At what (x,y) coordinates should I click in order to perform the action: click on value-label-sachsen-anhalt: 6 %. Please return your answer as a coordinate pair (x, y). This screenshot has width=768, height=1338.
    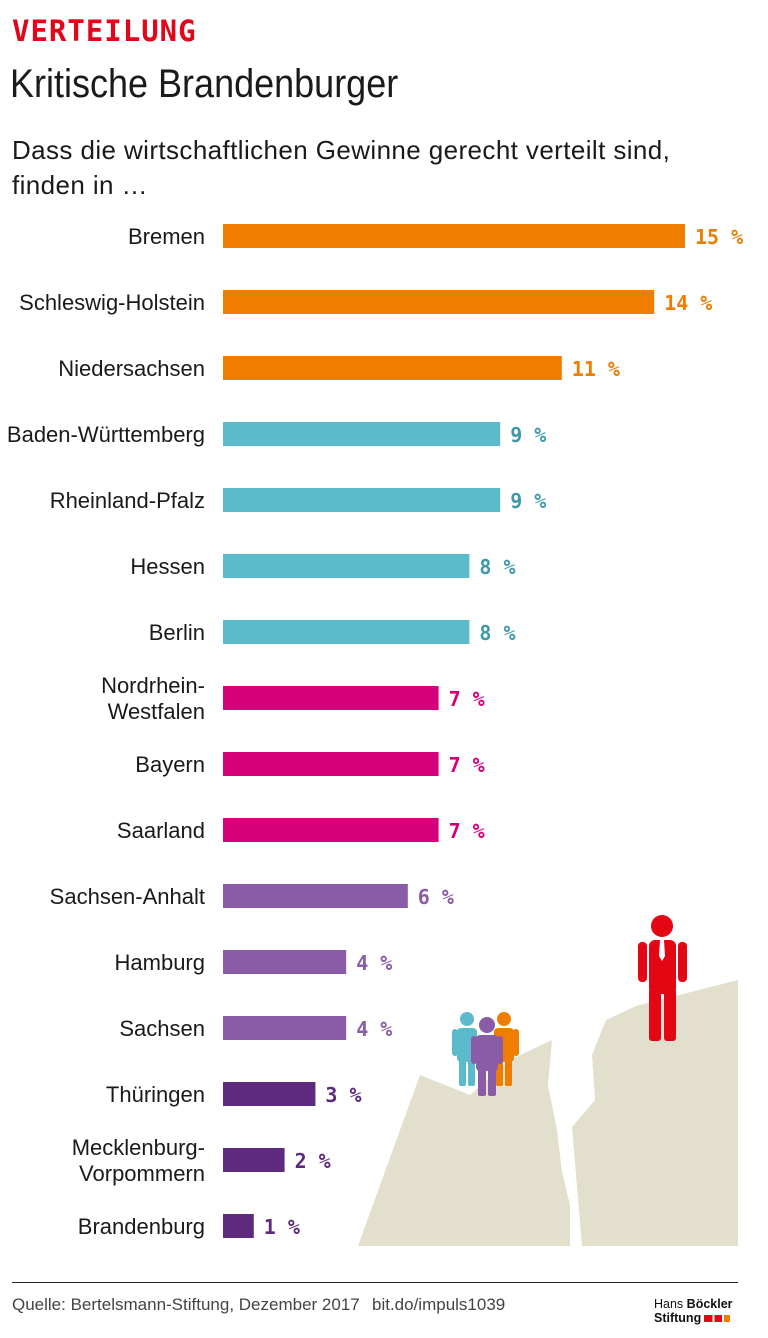
    Looking at the image, I should click on (436, 897).